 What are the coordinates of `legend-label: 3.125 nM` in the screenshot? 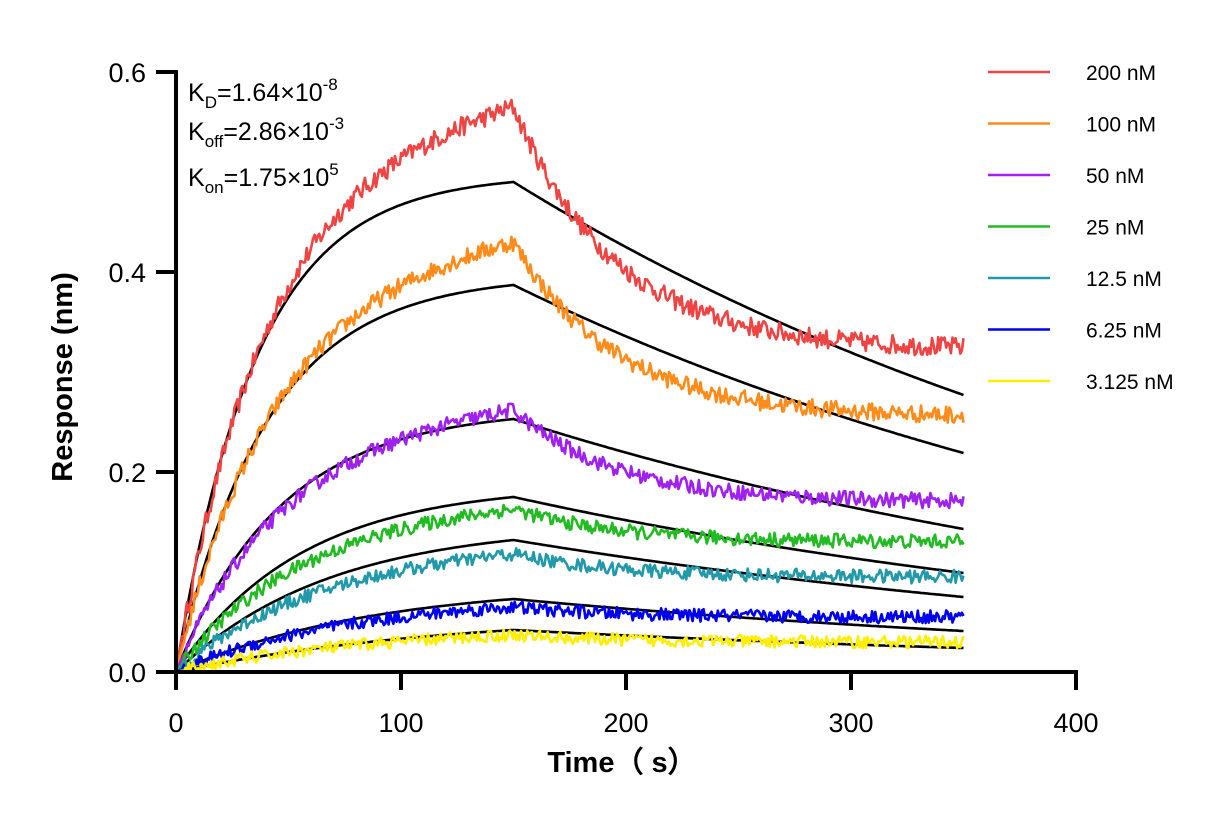 It's located at (1130, 382).